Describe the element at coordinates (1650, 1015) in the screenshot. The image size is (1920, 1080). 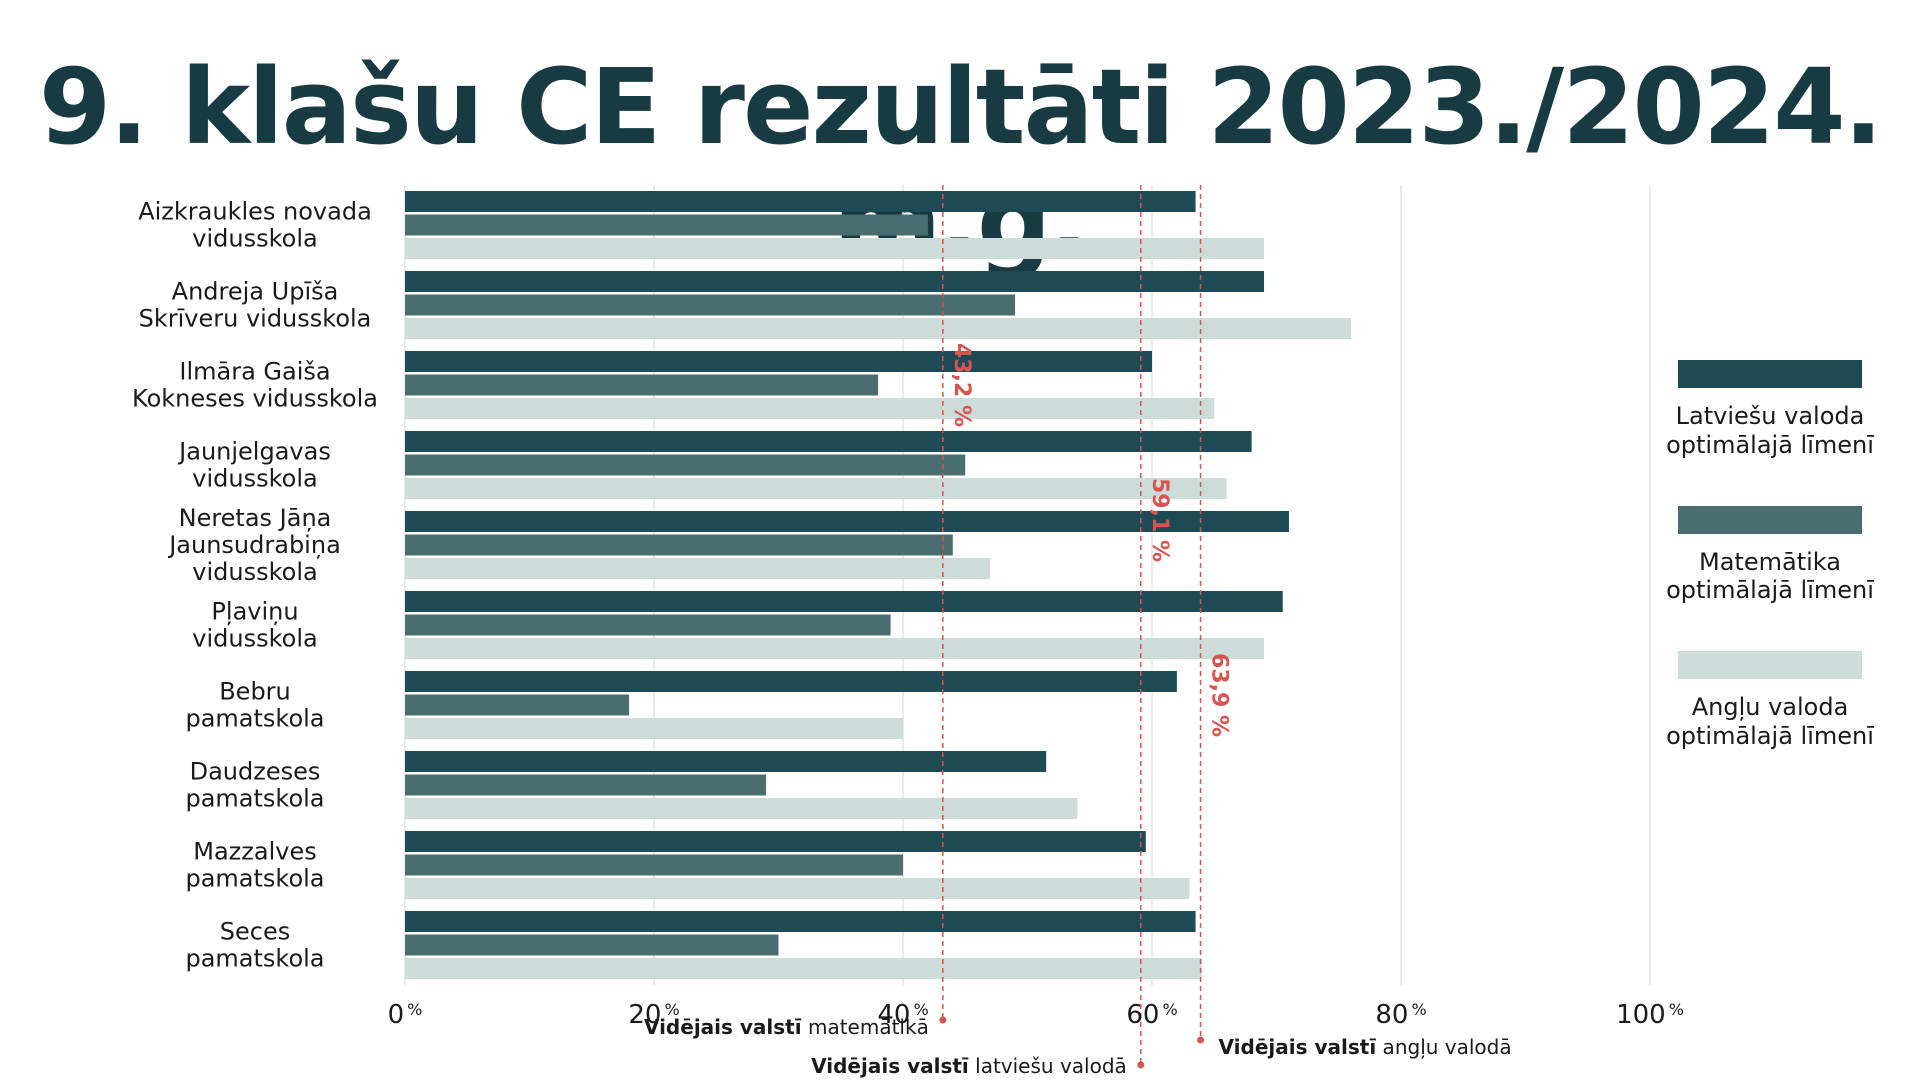
I see `x-tick-label: 100%` at that location.